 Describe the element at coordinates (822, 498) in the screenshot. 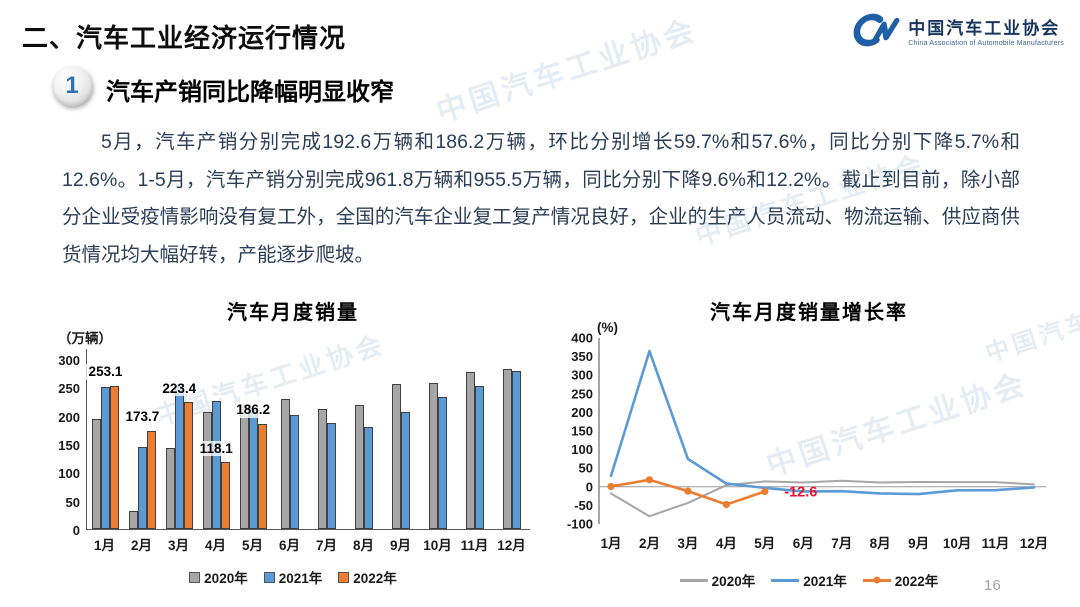

I see `series-line-2020年` at that location.